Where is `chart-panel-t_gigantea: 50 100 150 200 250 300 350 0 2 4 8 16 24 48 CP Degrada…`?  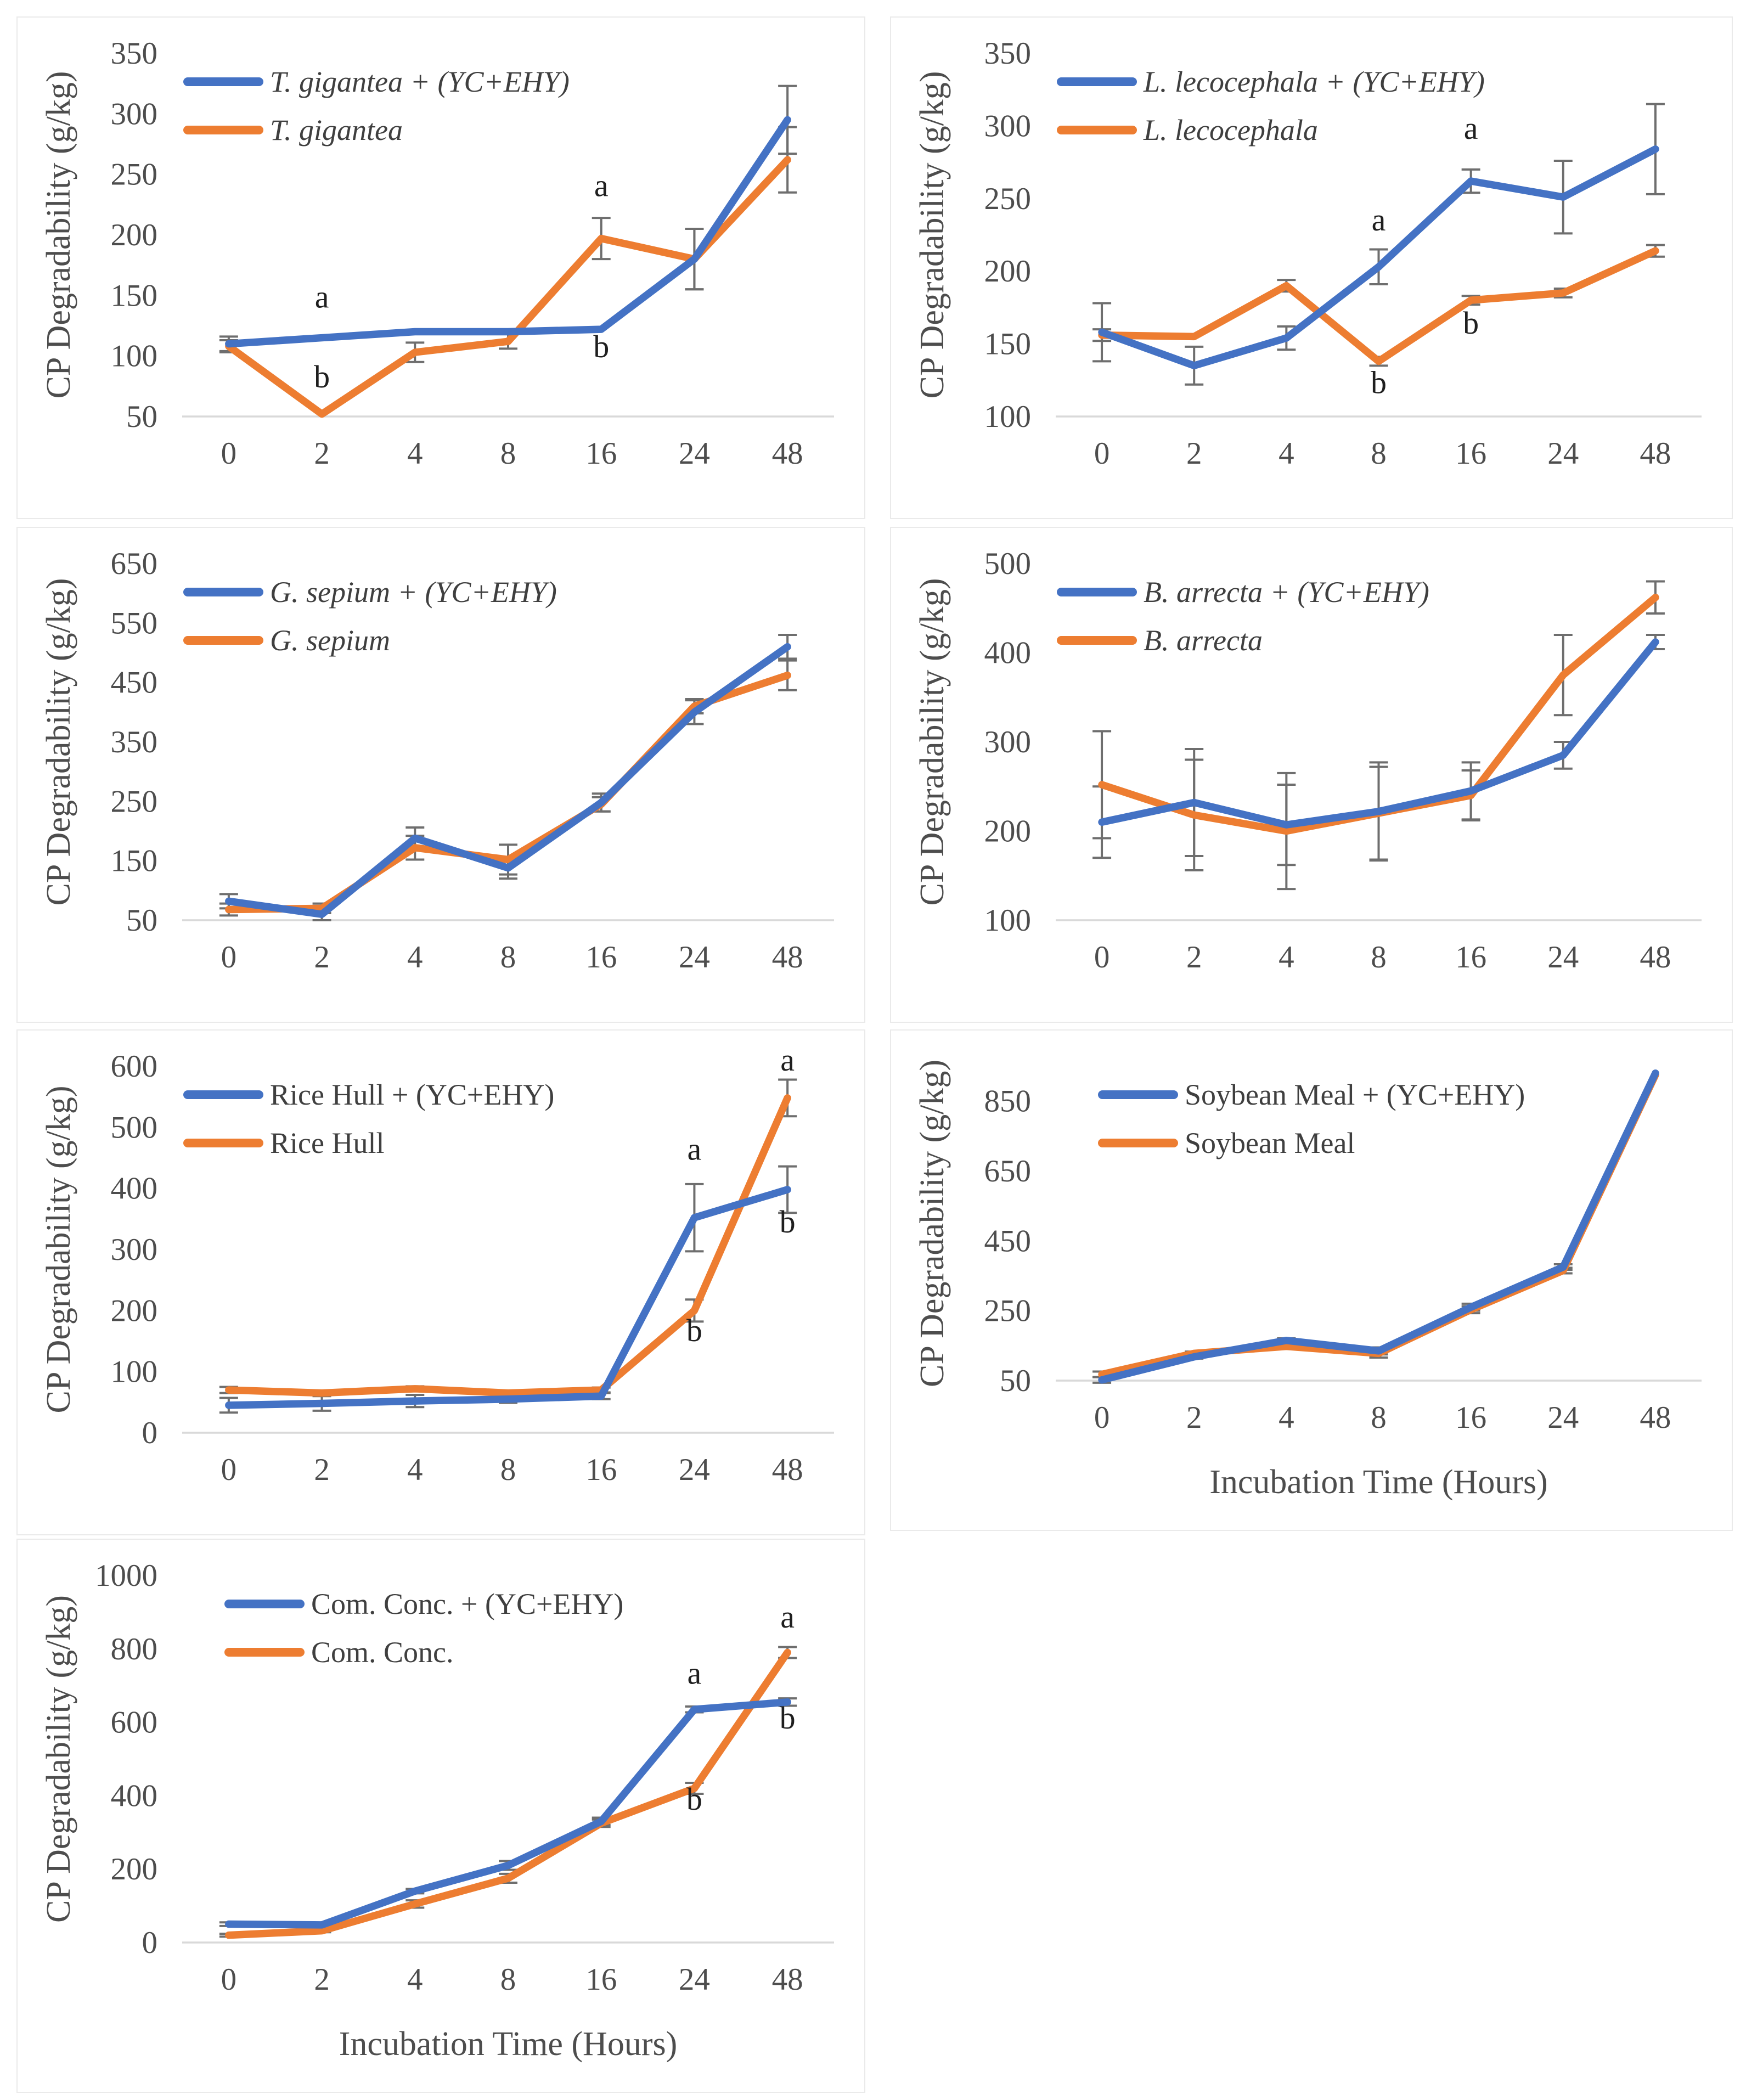
chart-panel-t_gigantea: 50 100 150 200 250 300 350 0 2 4 8 16 24 48 CP Degrada… is located at coordinates (440, 268).